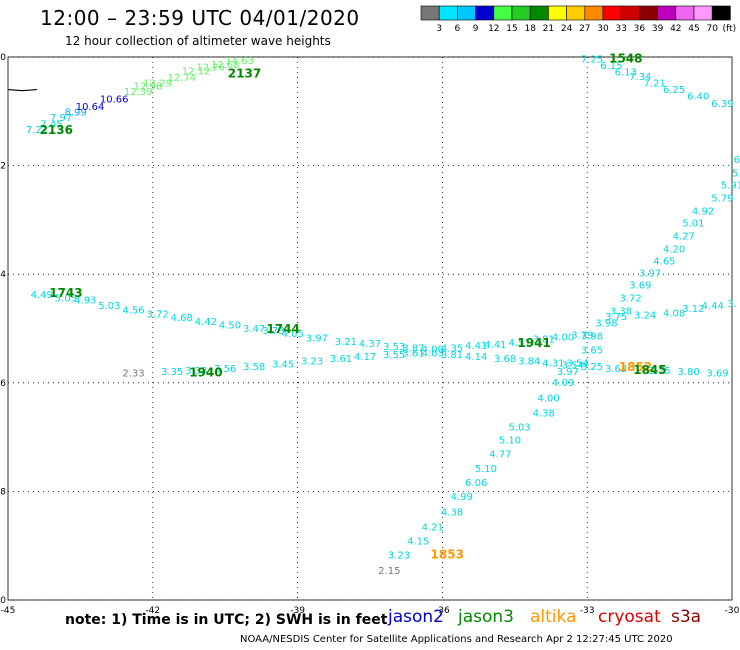 The width and height of the screenshot is (740, 650). I want to click on pass-time-label: 1852, so click(635, 367).